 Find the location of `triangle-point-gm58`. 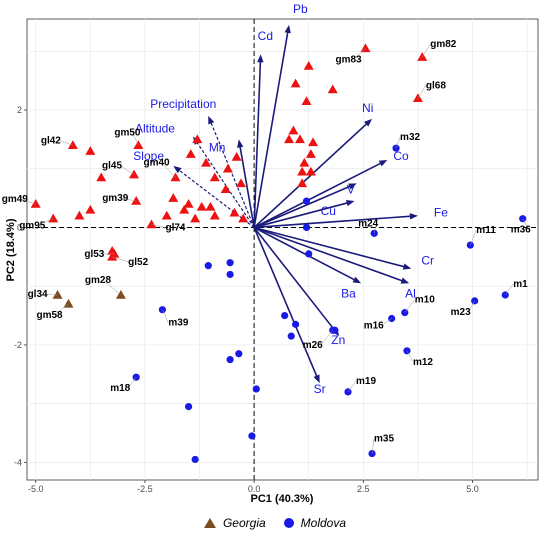

triangle-point-gm58 is located at coordinates (68, 303).